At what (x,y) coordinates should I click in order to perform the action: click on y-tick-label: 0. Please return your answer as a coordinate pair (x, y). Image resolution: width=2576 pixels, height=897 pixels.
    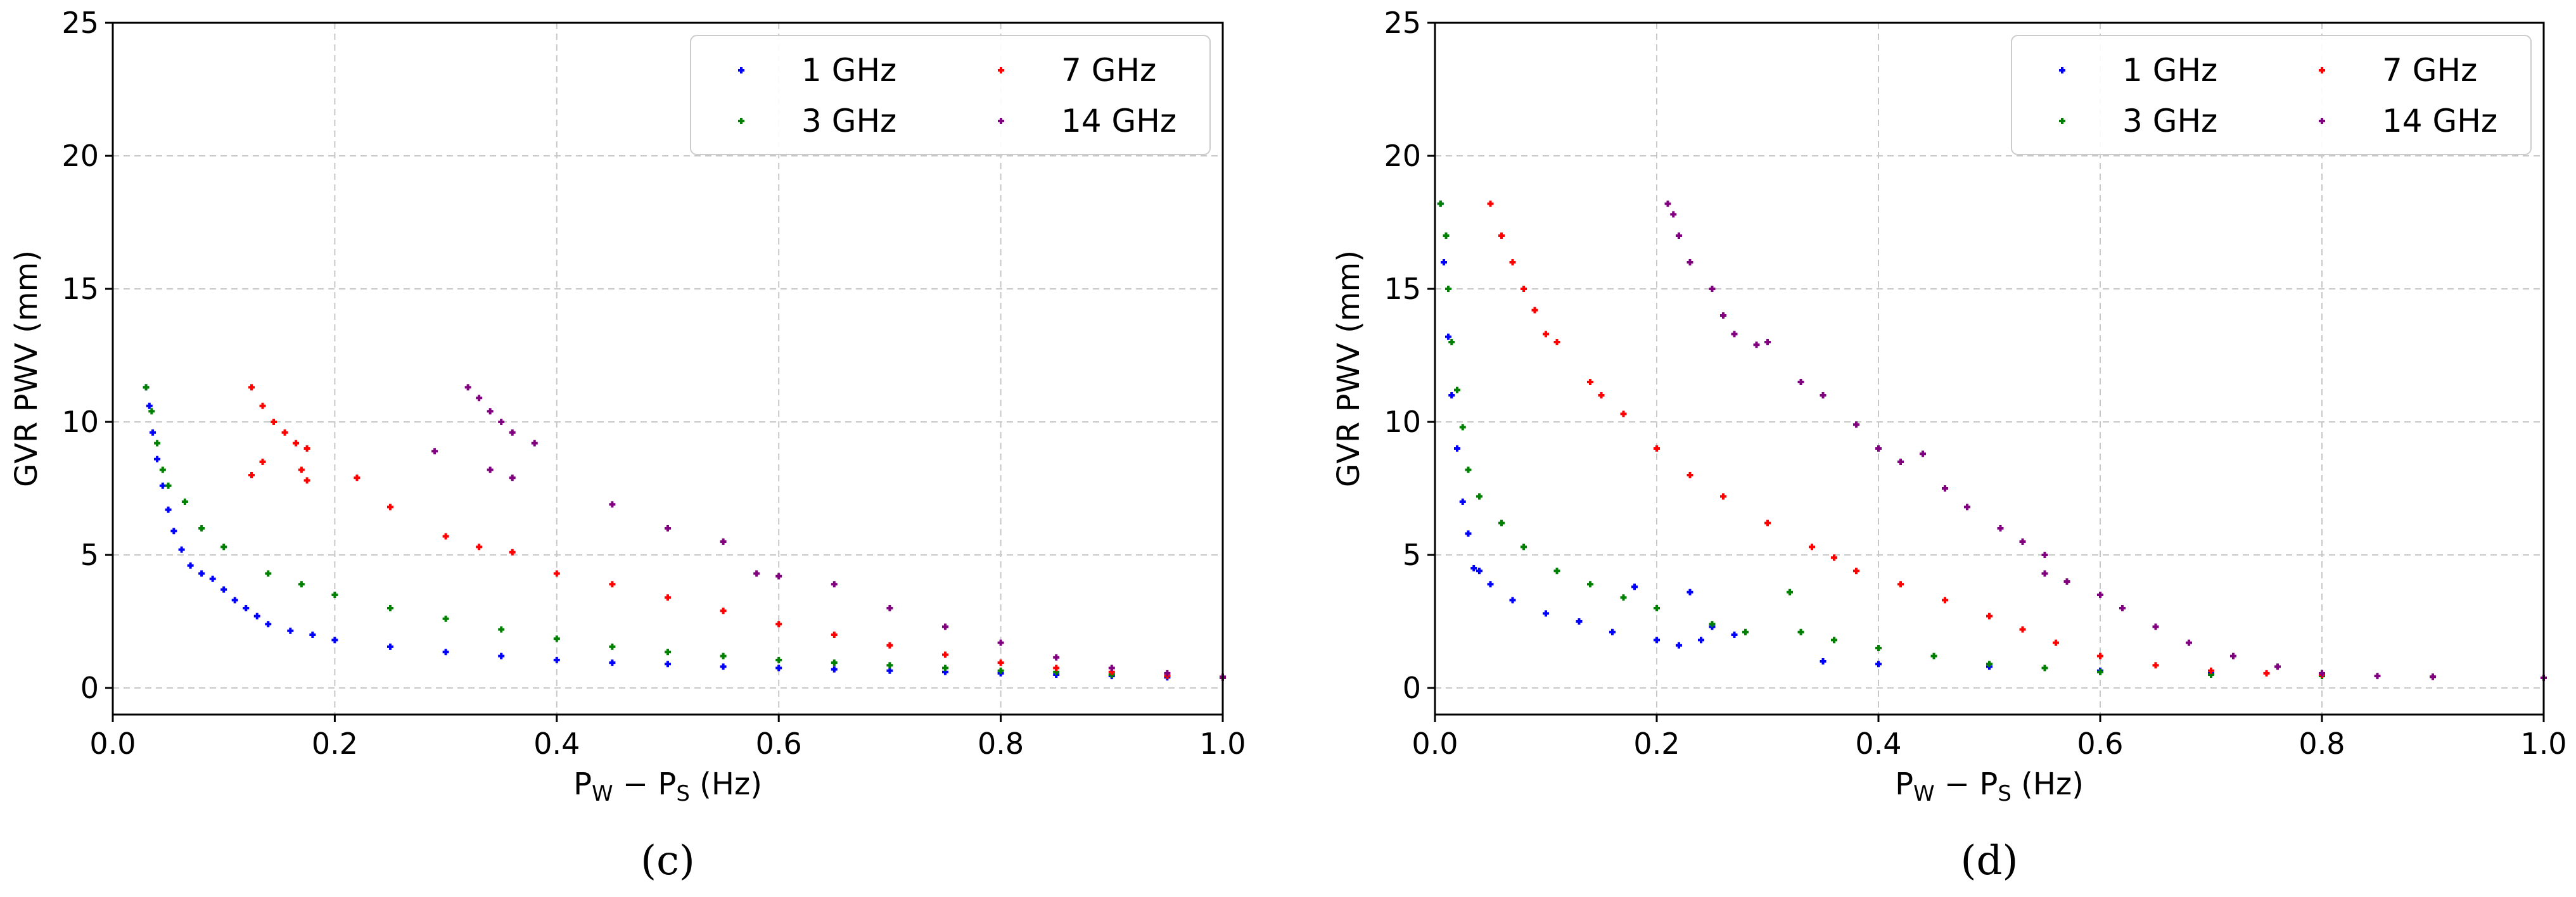
    Looking at the image, I should click on (90, 688).